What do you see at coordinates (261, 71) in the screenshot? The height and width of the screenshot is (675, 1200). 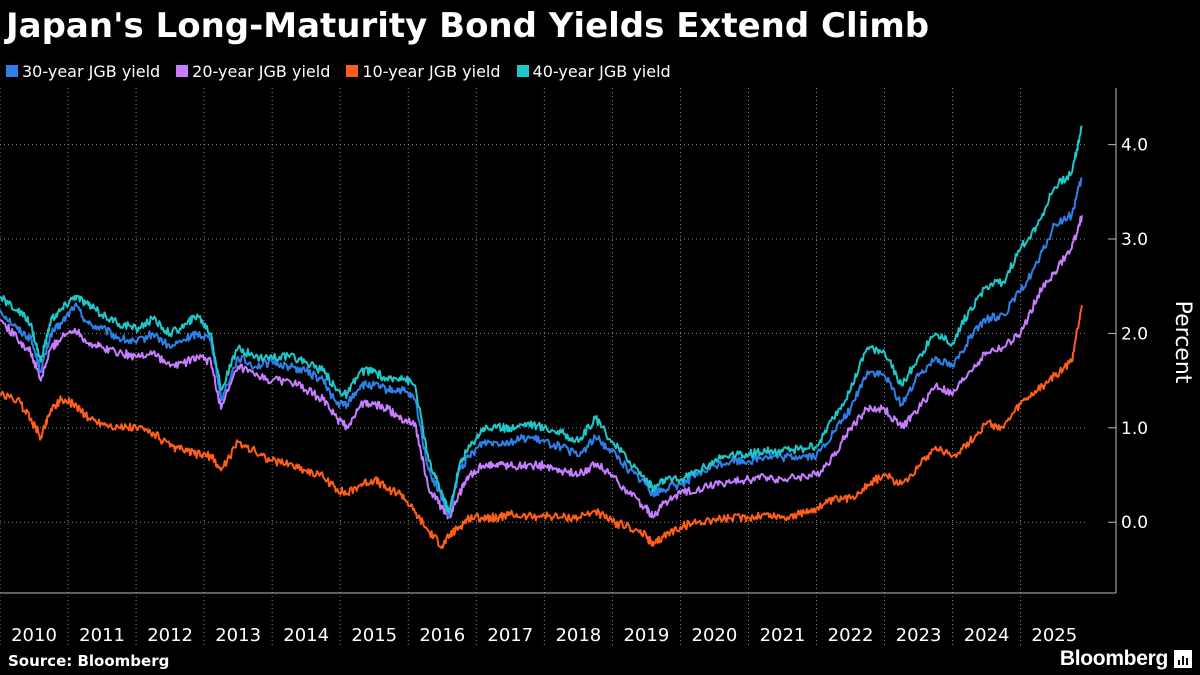 I see `legend-label: 20-year JGB yield` at bounding box center [261, 71].